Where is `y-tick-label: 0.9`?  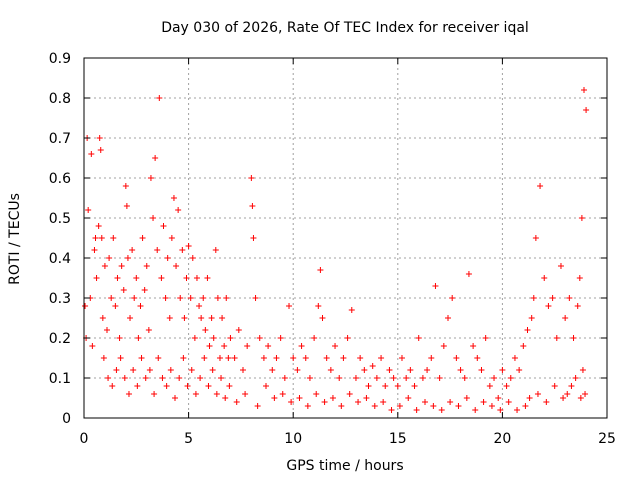
y-tick-label: 0.9 is located at coordinates (60, 59).